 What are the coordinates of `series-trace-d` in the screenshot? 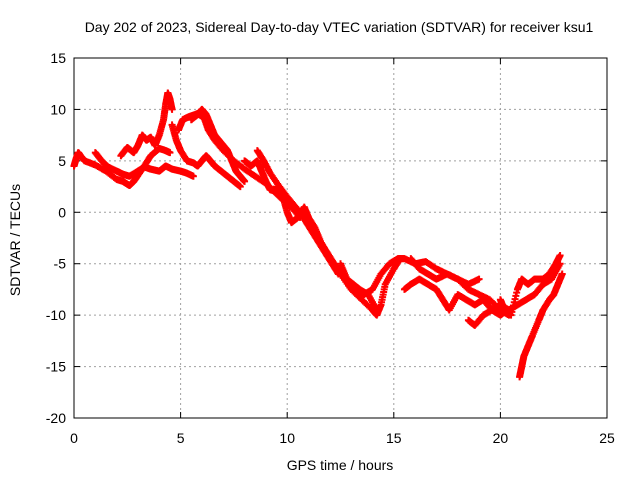 It's located at (206, 156).